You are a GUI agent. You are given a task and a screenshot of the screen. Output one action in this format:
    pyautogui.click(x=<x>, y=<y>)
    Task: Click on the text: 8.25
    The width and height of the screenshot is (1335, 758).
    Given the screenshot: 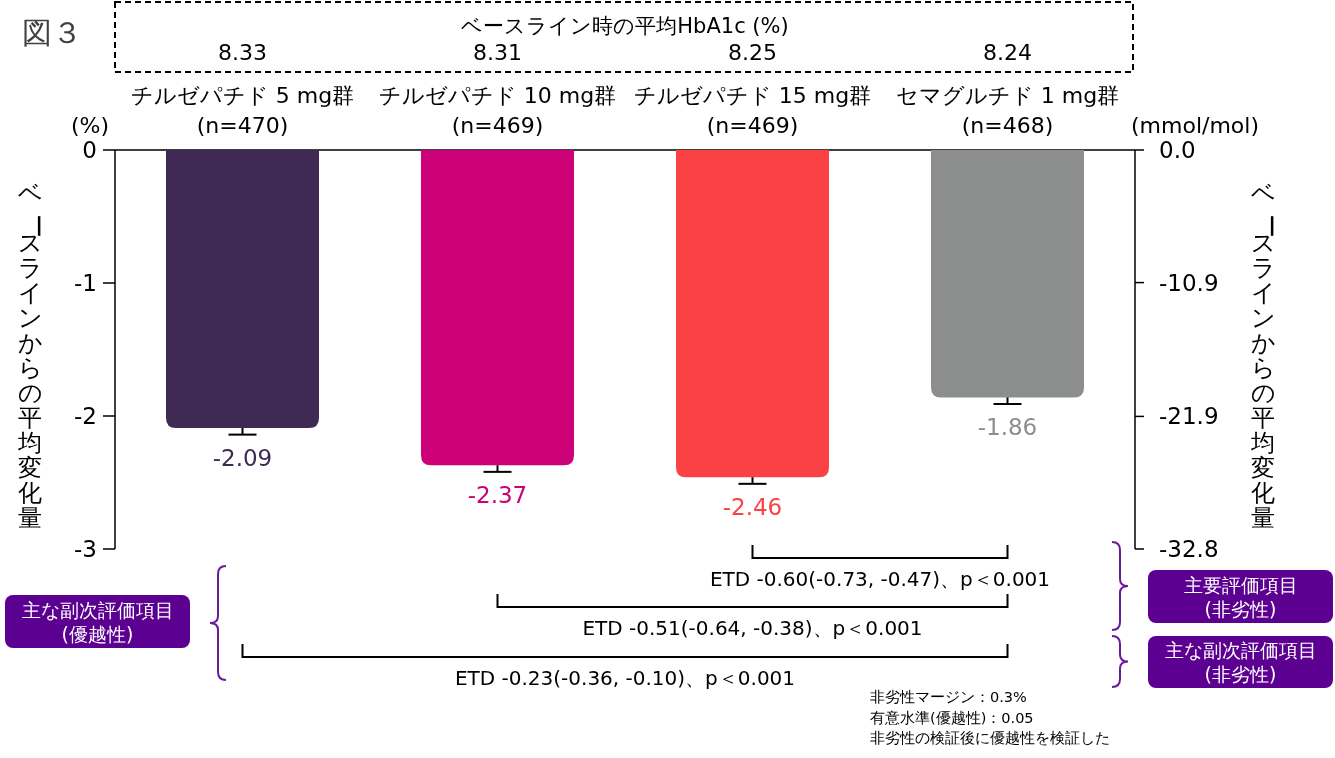 What is the action you would take?
    pyautogui.click(x=752, y=52)
    